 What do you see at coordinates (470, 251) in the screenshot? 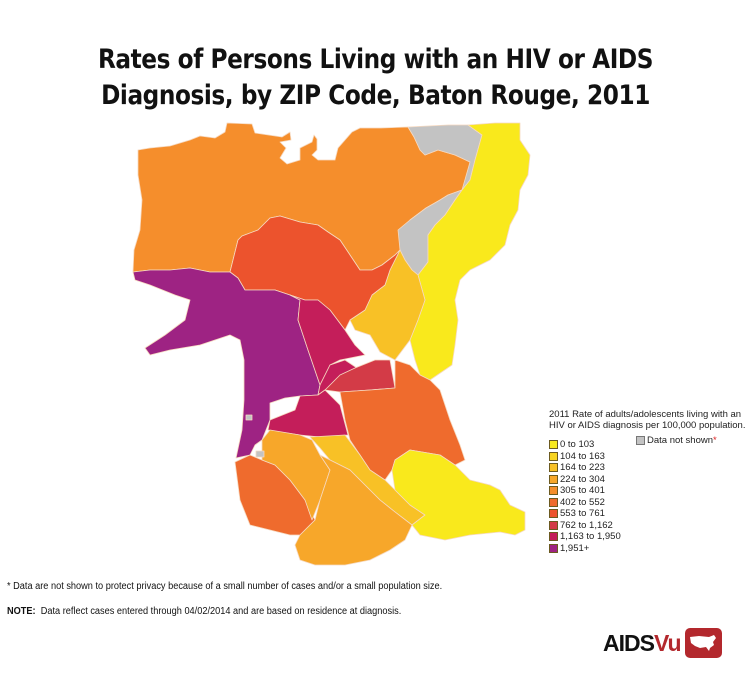
I see `zip-region-east-yellow` at bounding box center [470, 251].